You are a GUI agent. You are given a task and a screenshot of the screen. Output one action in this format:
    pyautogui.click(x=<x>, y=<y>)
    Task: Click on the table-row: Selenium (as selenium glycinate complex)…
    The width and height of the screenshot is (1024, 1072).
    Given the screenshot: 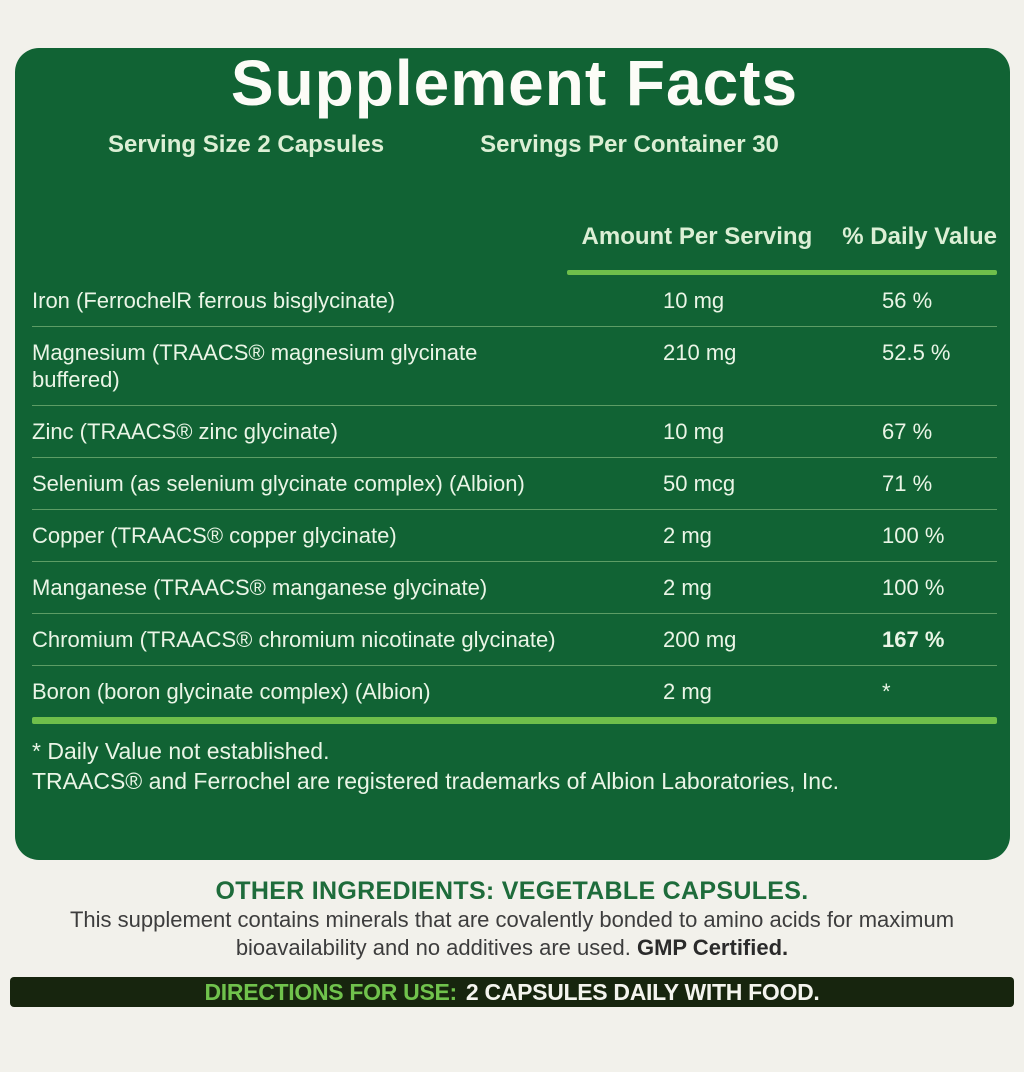 What is the action you would take?
    pyautogui.click(x=514, y=483)
    